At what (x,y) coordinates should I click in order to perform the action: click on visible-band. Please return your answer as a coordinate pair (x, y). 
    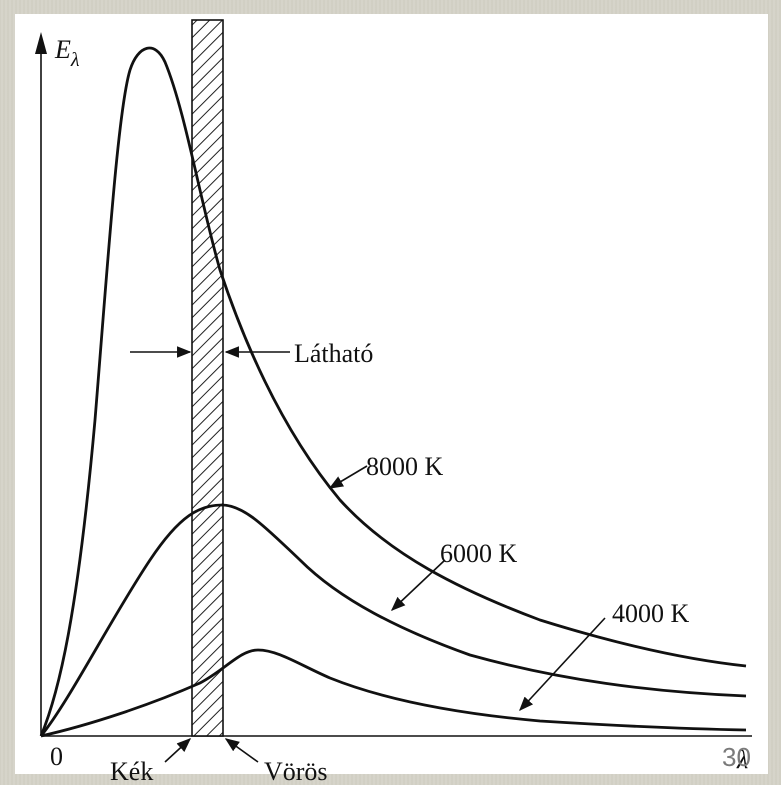
    Looking at the image, I should click on (207, 378).